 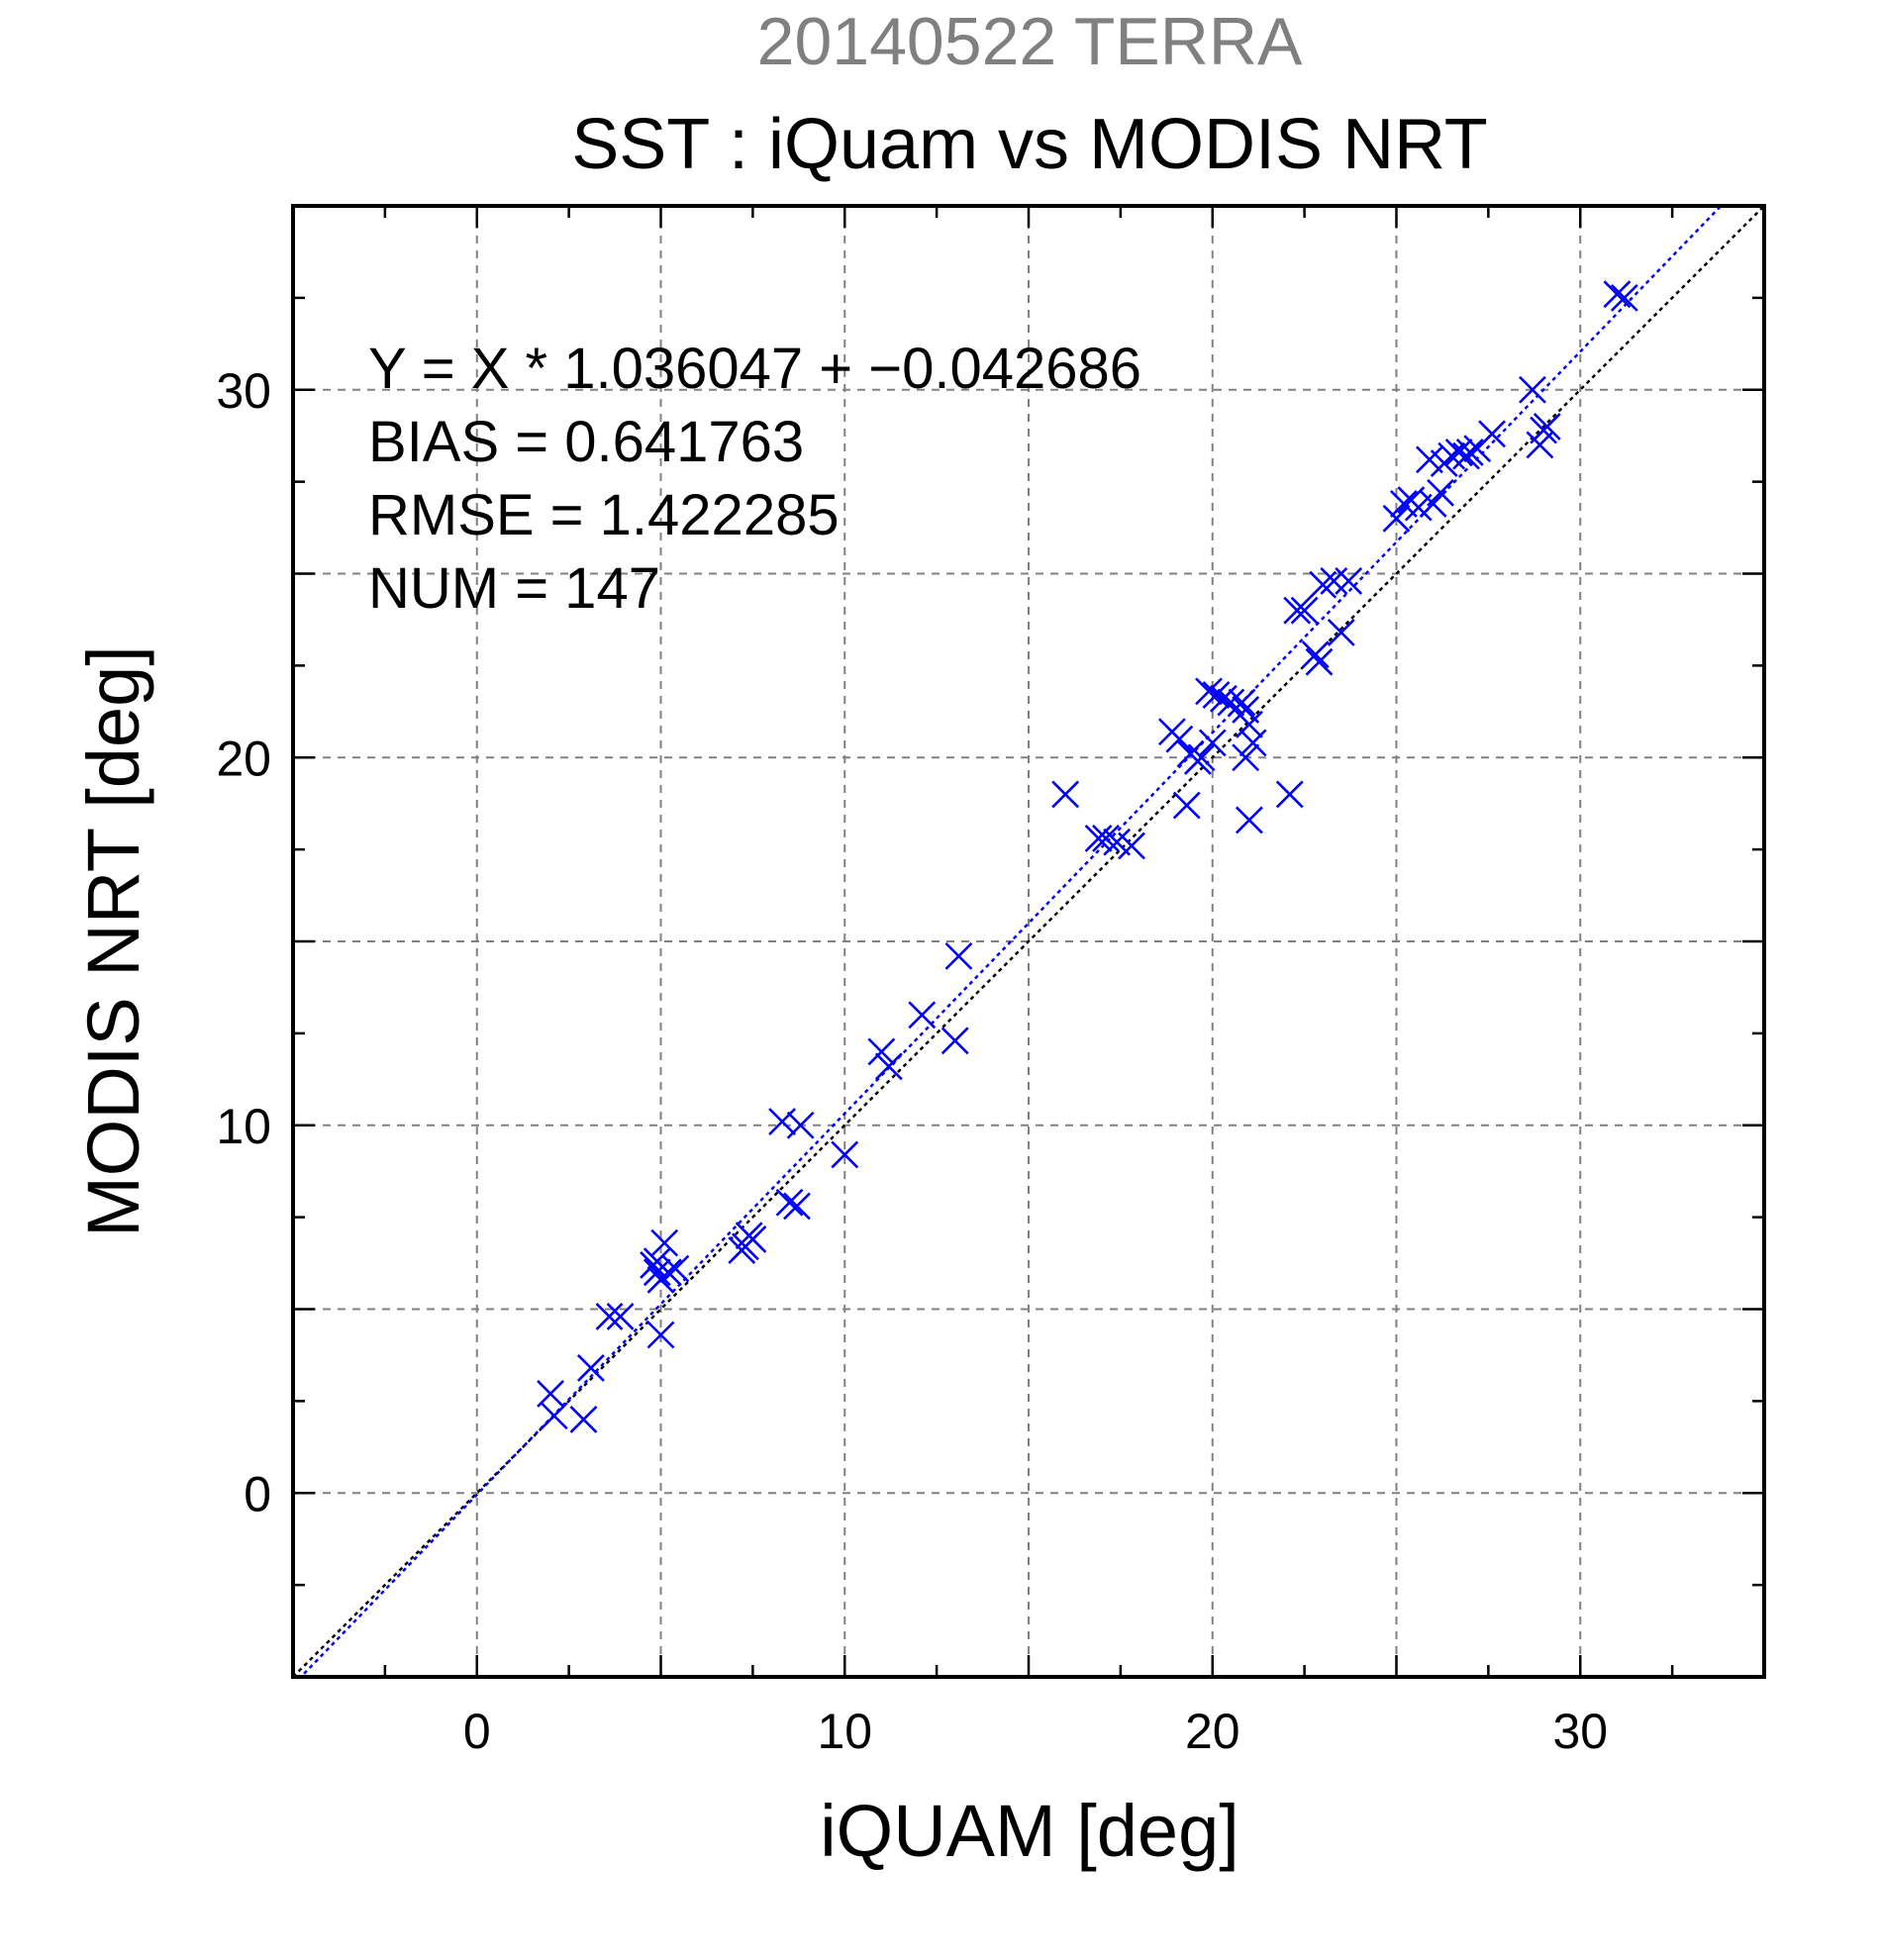 What do you see at coordinates (244, 391) in the screenshot?
I see `y-tick-label: 30` at bounding box center [244, 391].